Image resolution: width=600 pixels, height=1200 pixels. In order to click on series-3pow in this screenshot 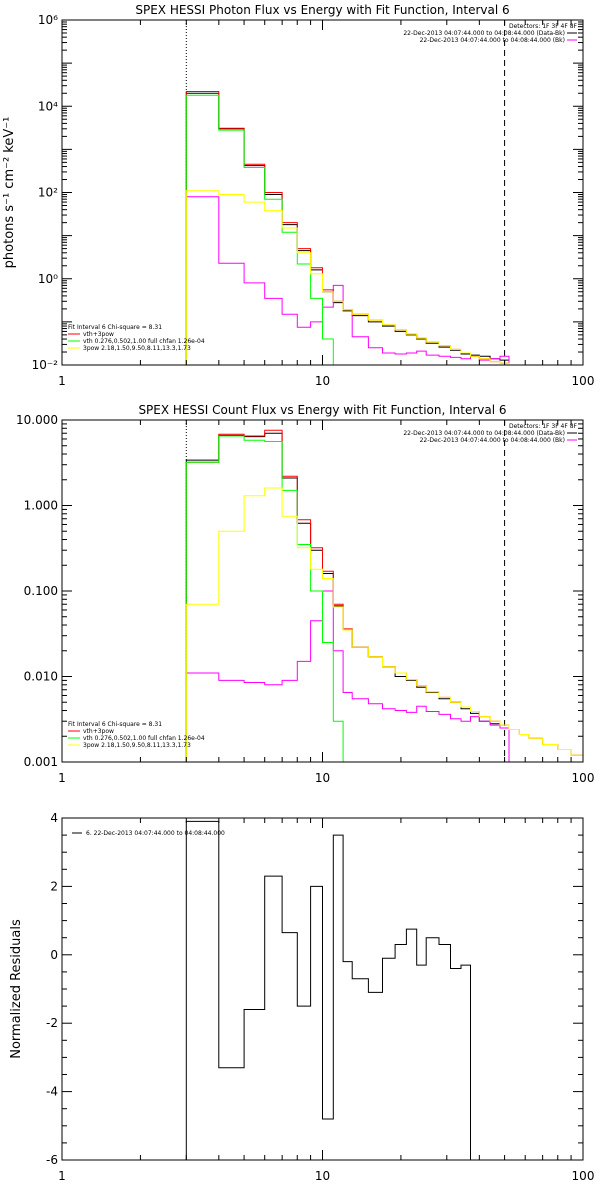, I will do `click(357, 277)`.